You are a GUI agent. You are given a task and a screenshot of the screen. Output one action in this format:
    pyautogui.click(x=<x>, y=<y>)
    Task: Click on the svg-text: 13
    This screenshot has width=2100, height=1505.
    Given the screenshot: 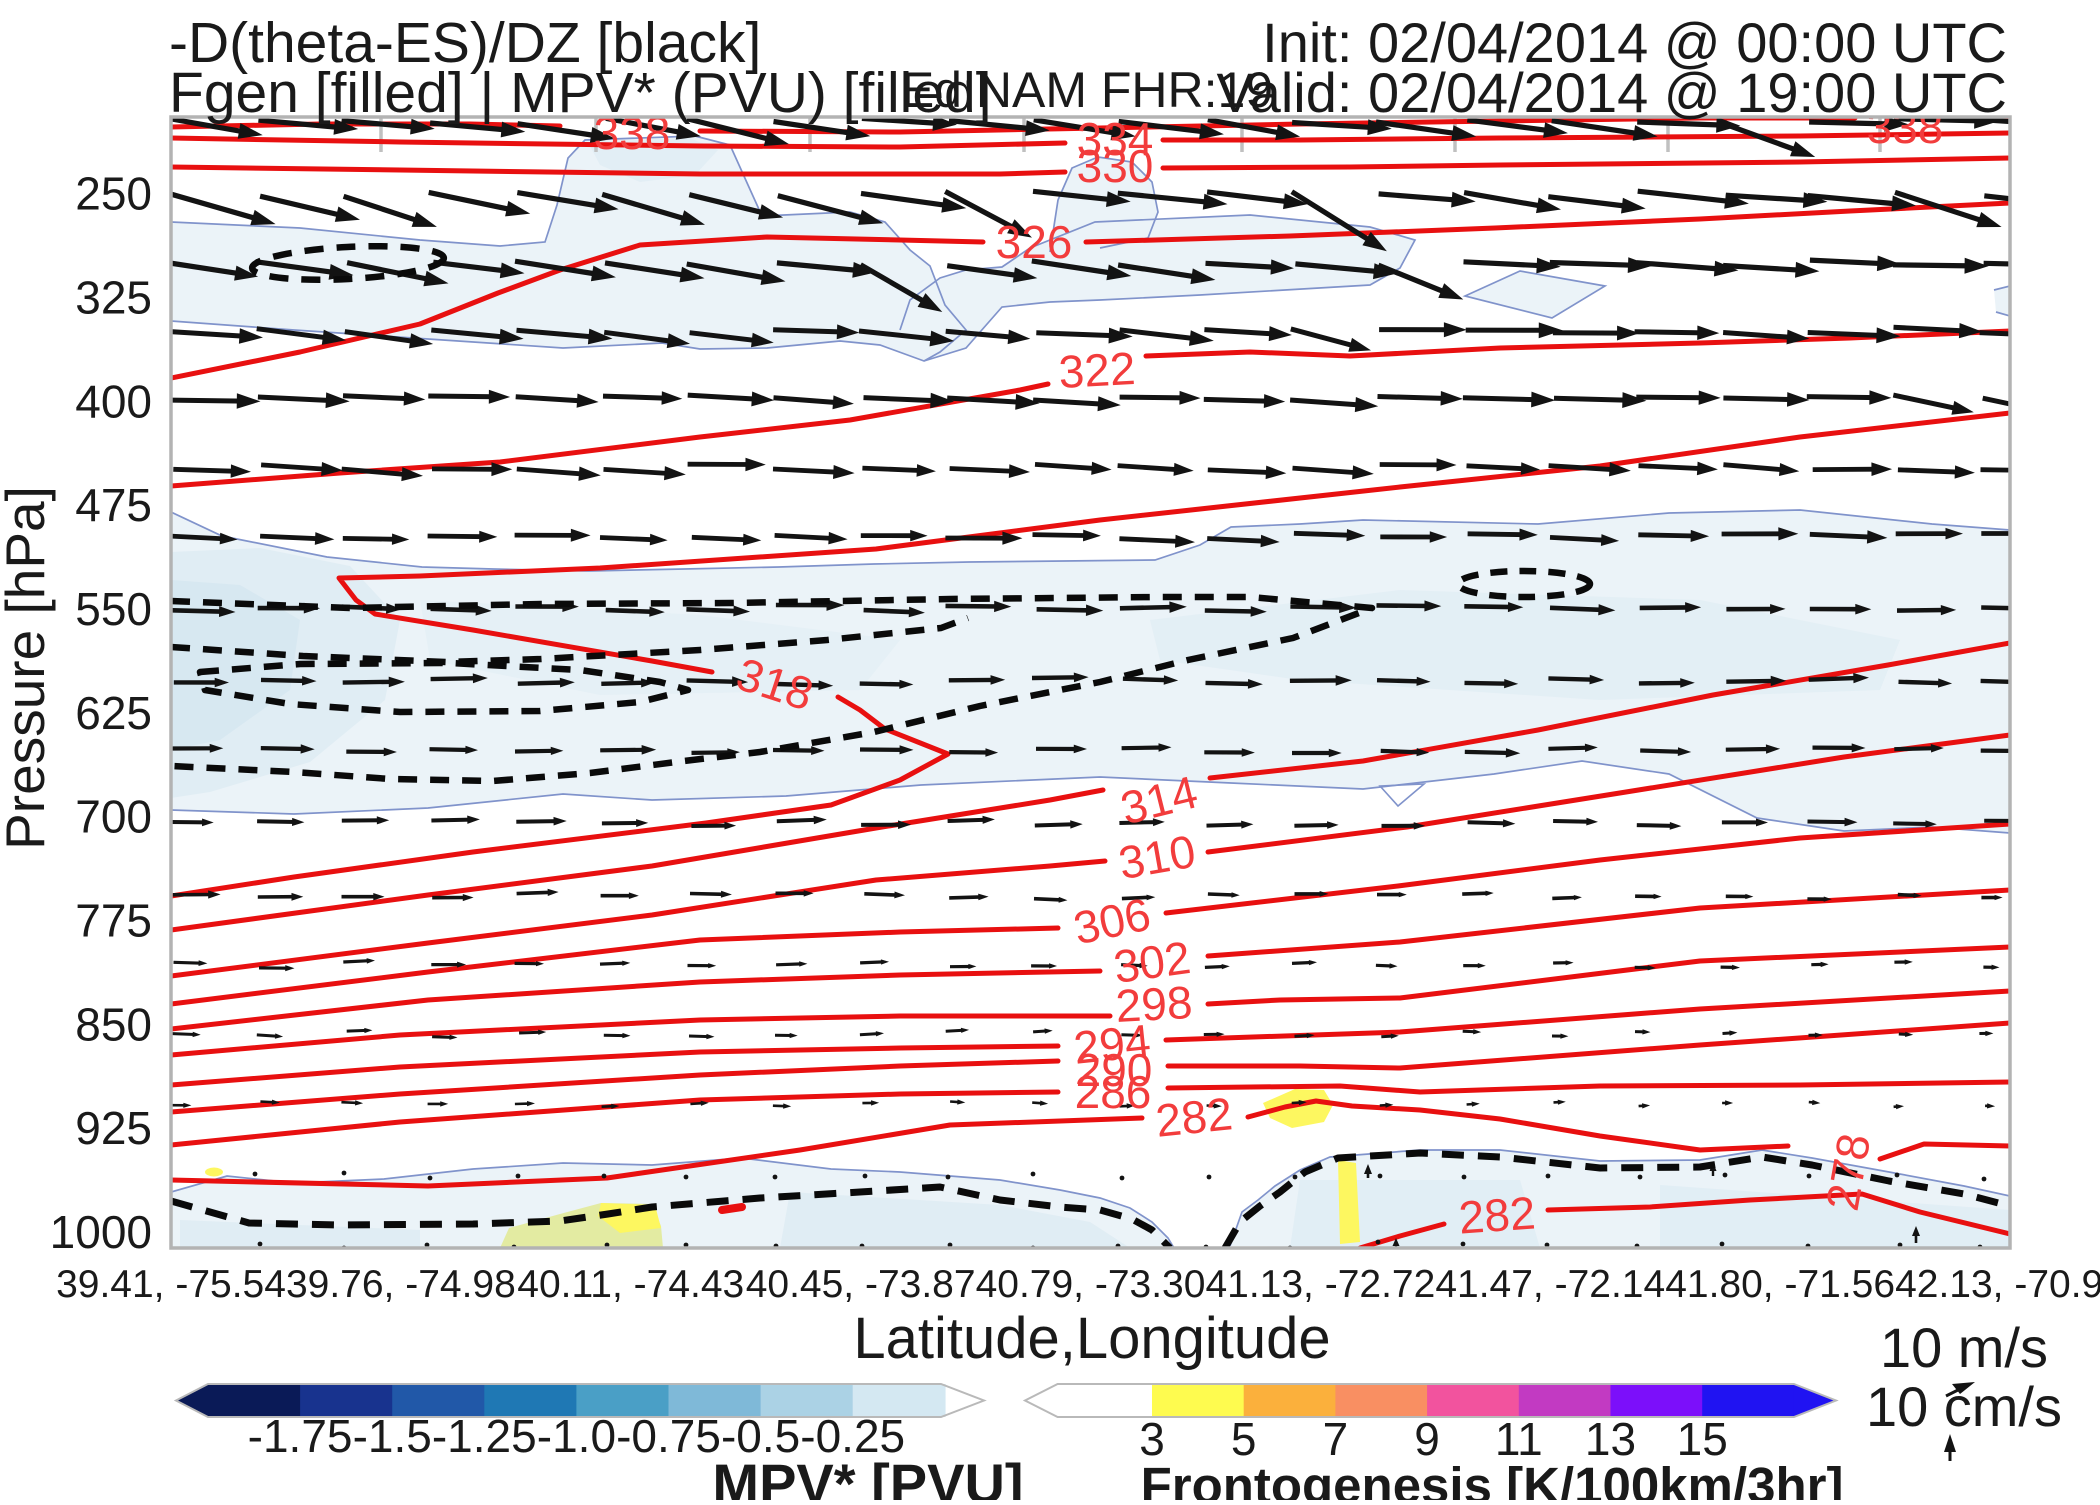 What is the action you would take?
    pyautogui.click(x=1610, y=1439)
    